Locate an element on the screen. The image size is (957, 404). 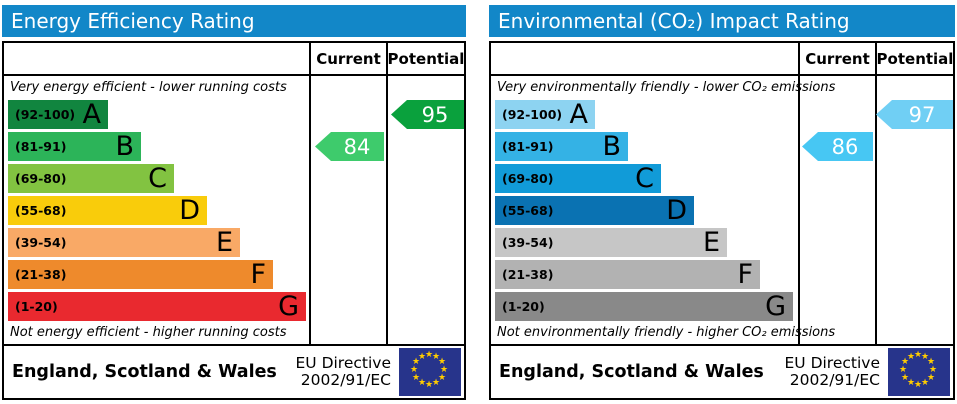
current-rating-arrow: 84 is located at coordinates (349, 146).